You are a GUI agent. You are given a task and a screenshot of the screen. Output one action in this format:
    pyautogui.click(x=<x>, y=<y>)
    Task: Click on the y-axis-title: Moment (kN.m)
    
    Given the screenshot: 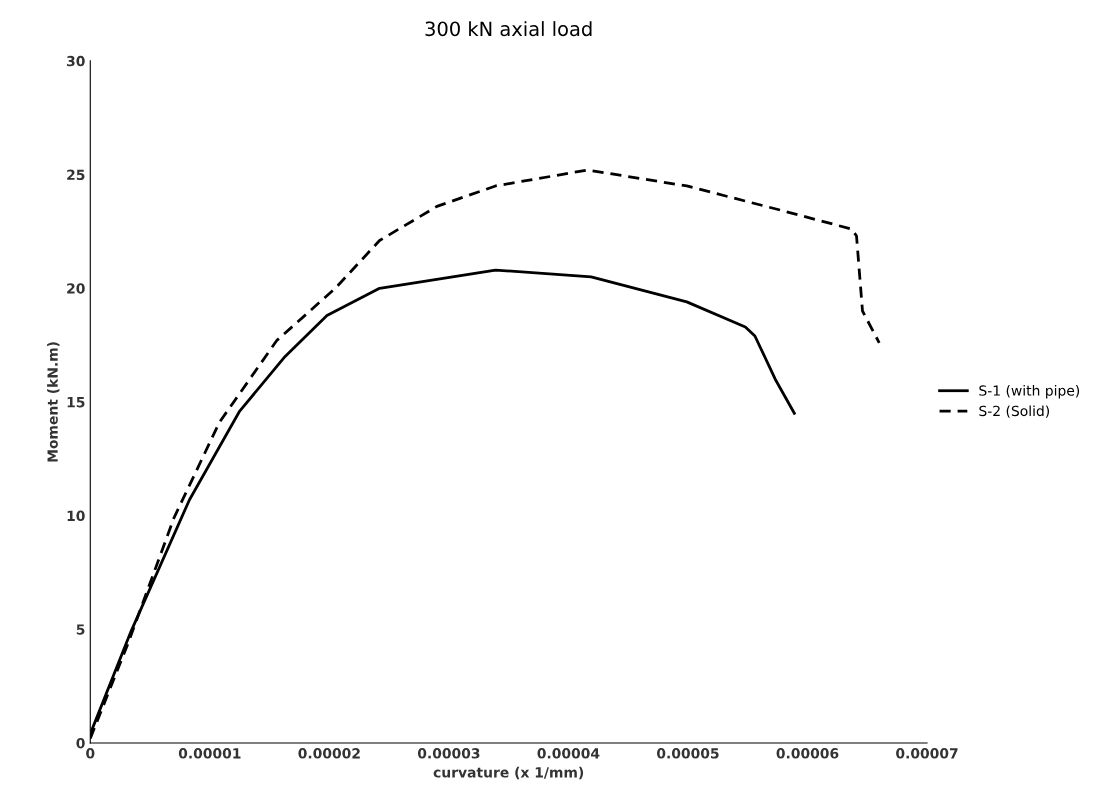 What is the action you would take?
    pyautogui.click(x=53, y=402)
    